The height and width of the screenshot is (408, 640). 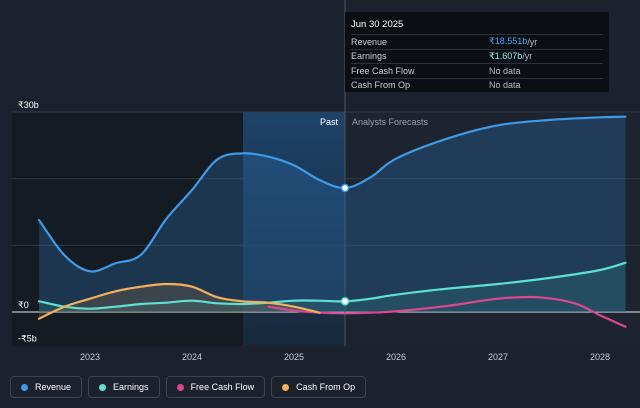 I want to click on legend-free-cash-flow-button: Free Cash Flow, so click(x=215, y=387).